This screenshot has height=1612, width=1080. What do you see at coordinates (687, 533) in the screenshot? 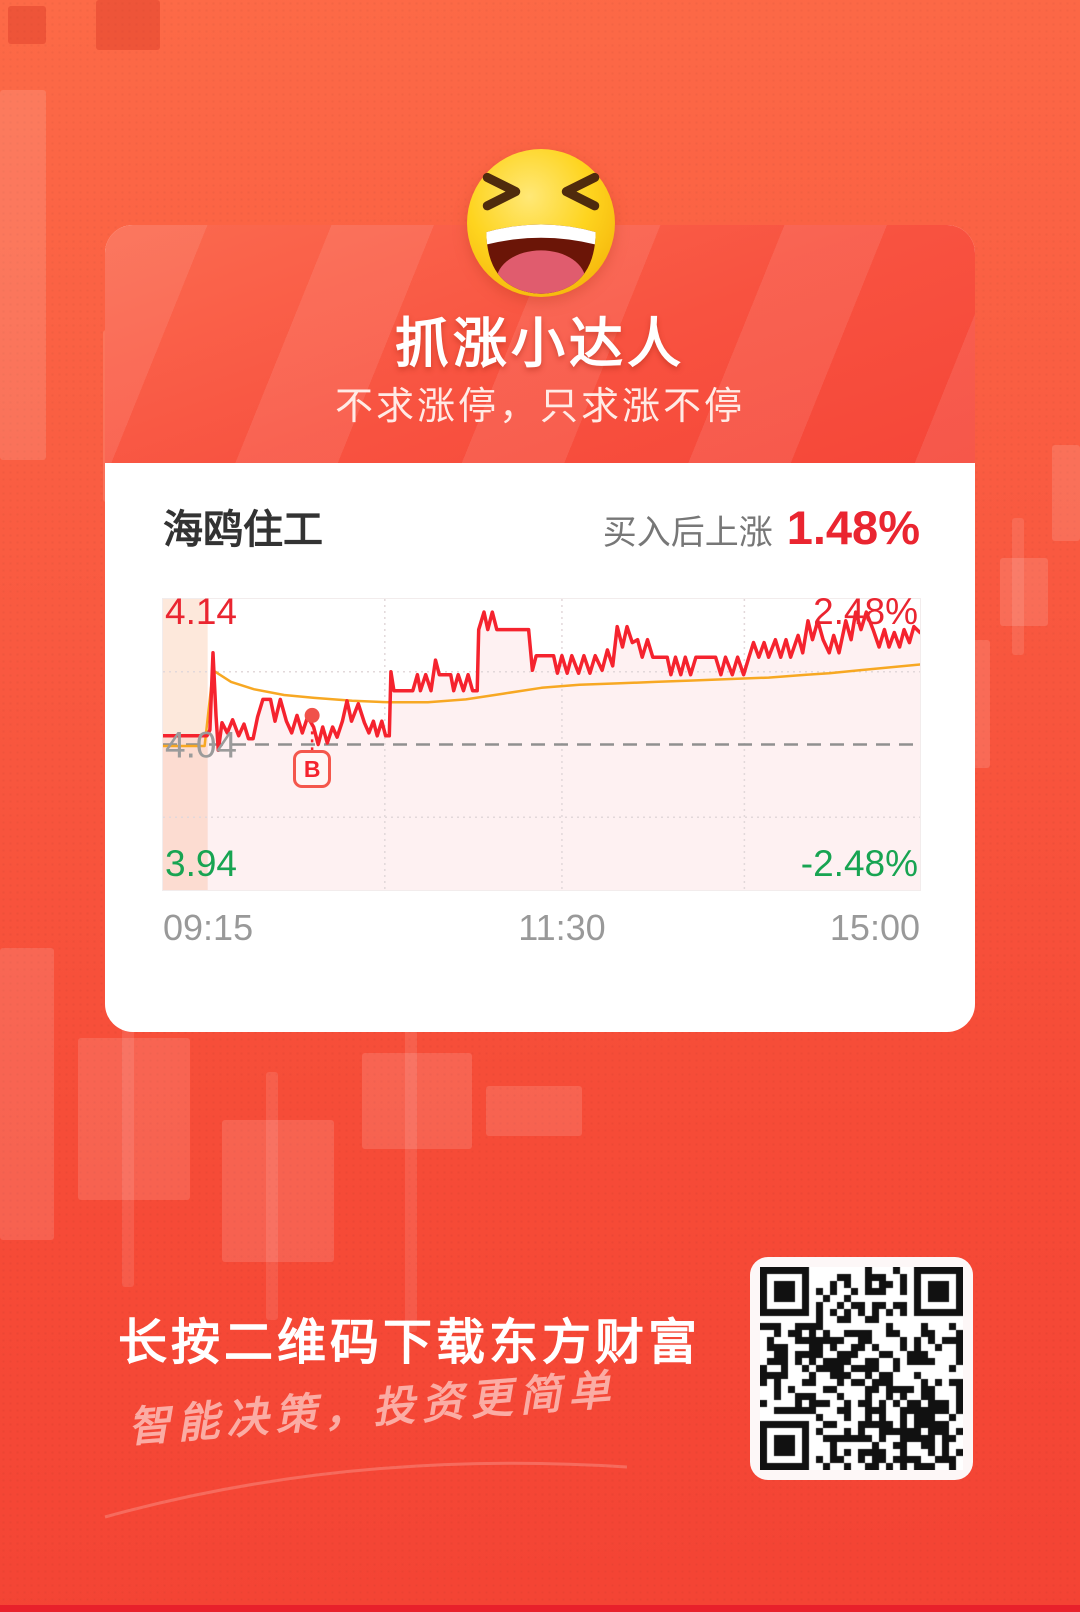
I see `gain-label: 买入后上涨` at bounding box center [687, 533].